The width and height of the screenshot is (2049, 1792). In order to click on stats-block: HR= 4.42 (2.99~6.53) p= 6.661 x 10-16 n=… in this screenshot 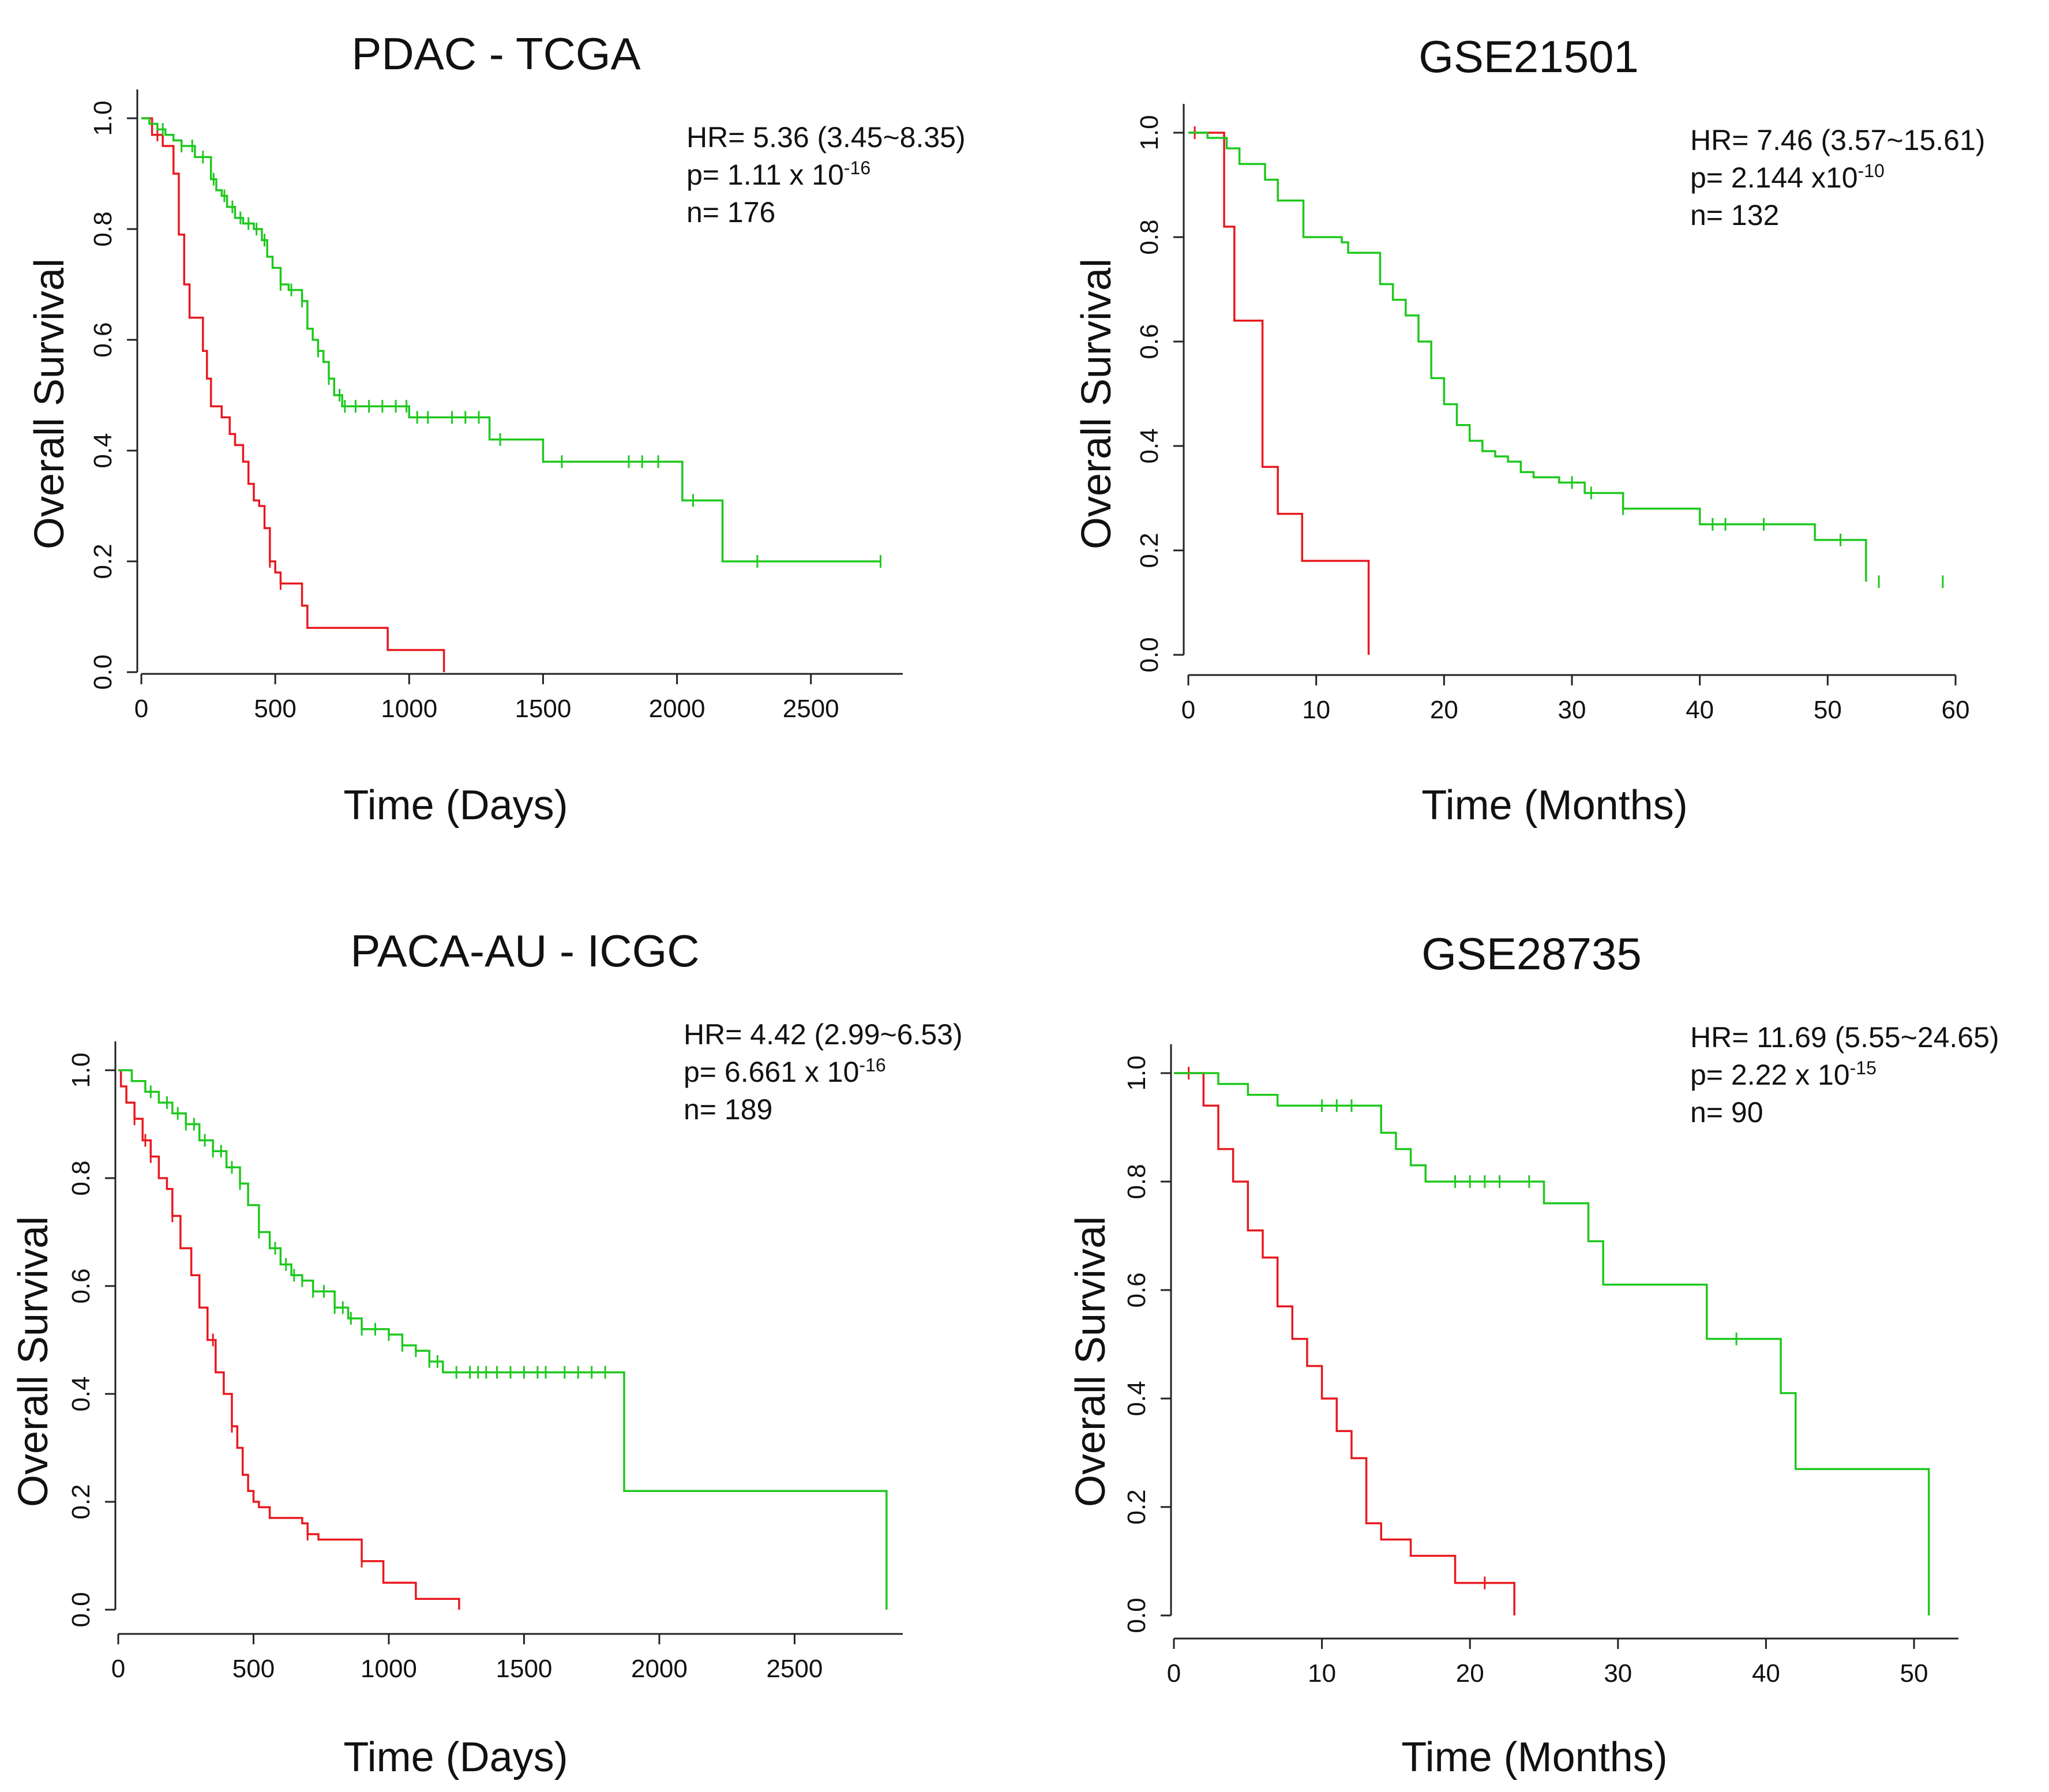, I will do `click(823, 1072)`.